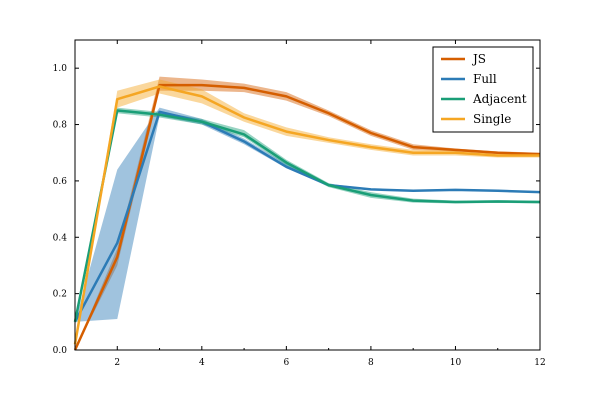  Describe the element at coordinates (60, 182) in the screenshot. I see `y-tick-label: 0.6` at that location.